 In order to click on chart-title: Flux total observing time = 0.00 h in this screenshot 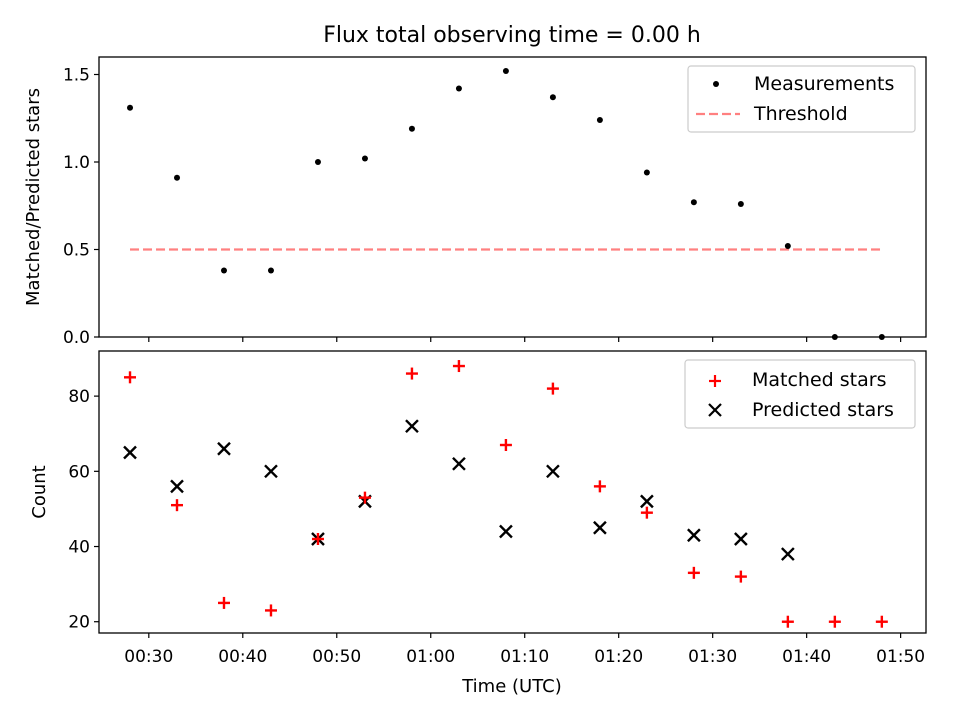, I will do `click(512, 35)`.